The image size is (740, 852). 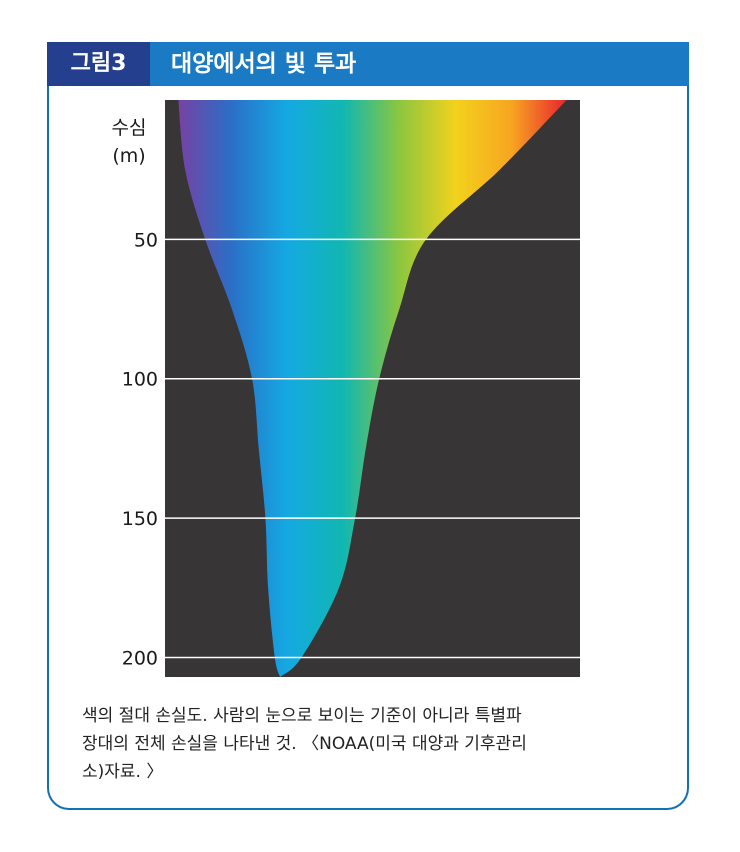 What do you see at coordinates (129, 128) in the screenshot?
I see `y-axis-label-line1: 수심` at bounding box center [129, 128].